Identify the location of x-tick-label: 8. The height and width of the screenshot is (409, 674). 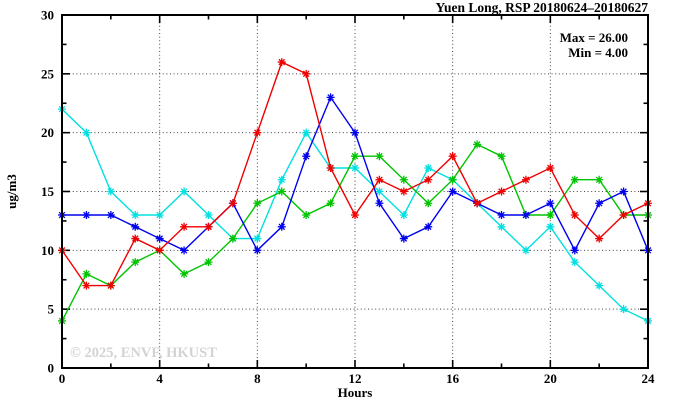
(257, 378).